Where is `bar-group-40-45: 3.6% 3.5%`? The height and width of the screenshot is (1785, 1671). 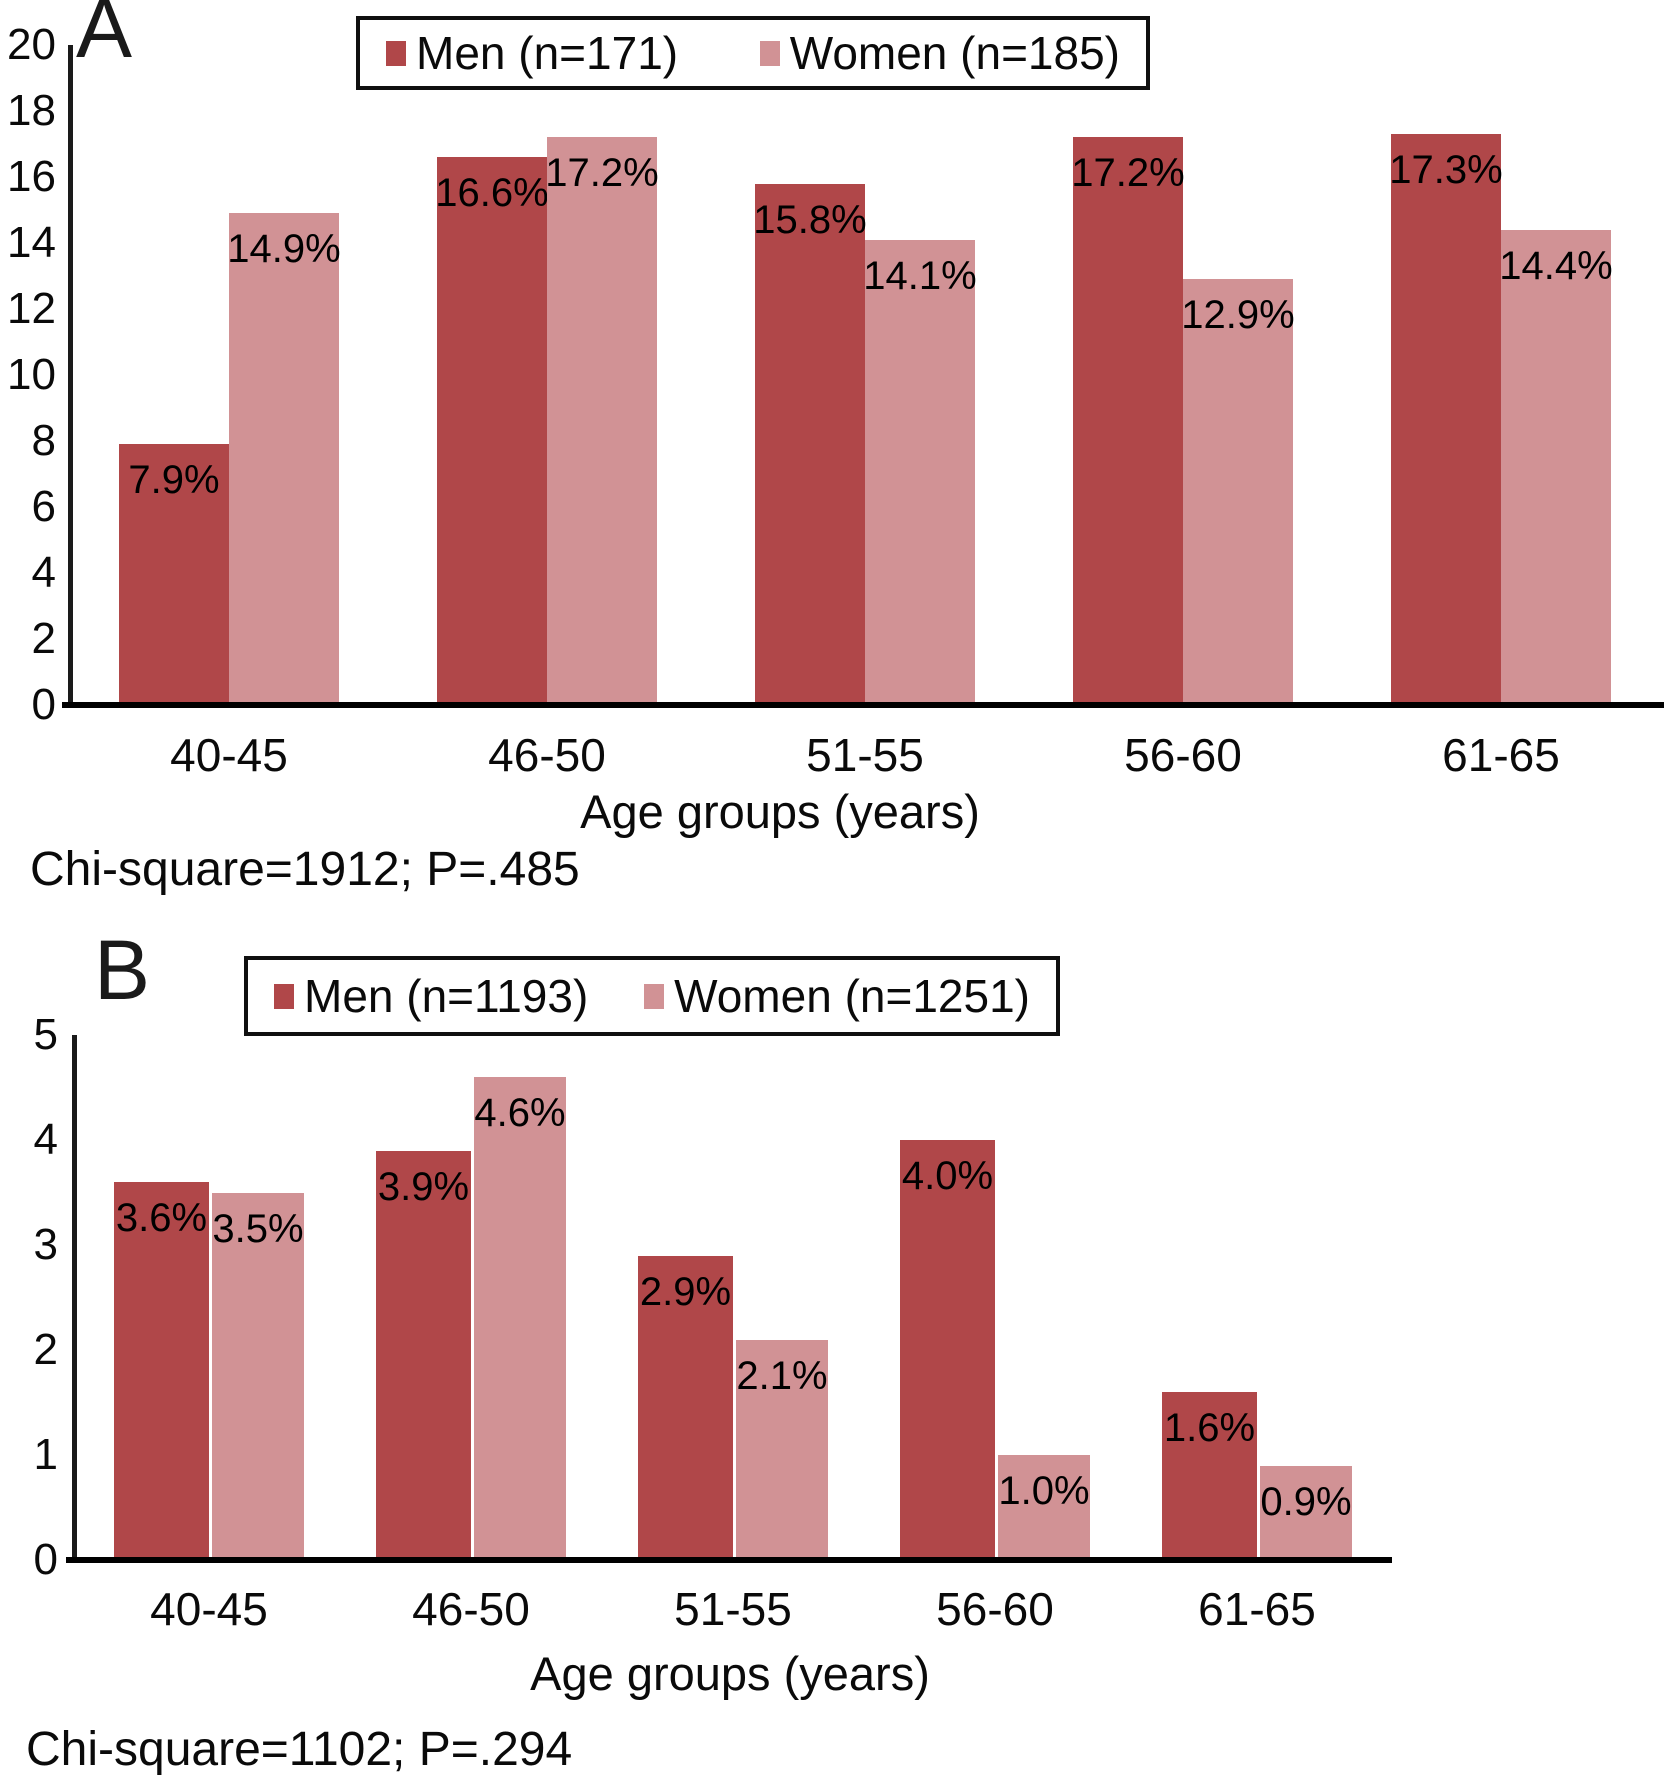 bar-group-40-45: 3.6% 3.5% is located at coordinates (209, 1297).